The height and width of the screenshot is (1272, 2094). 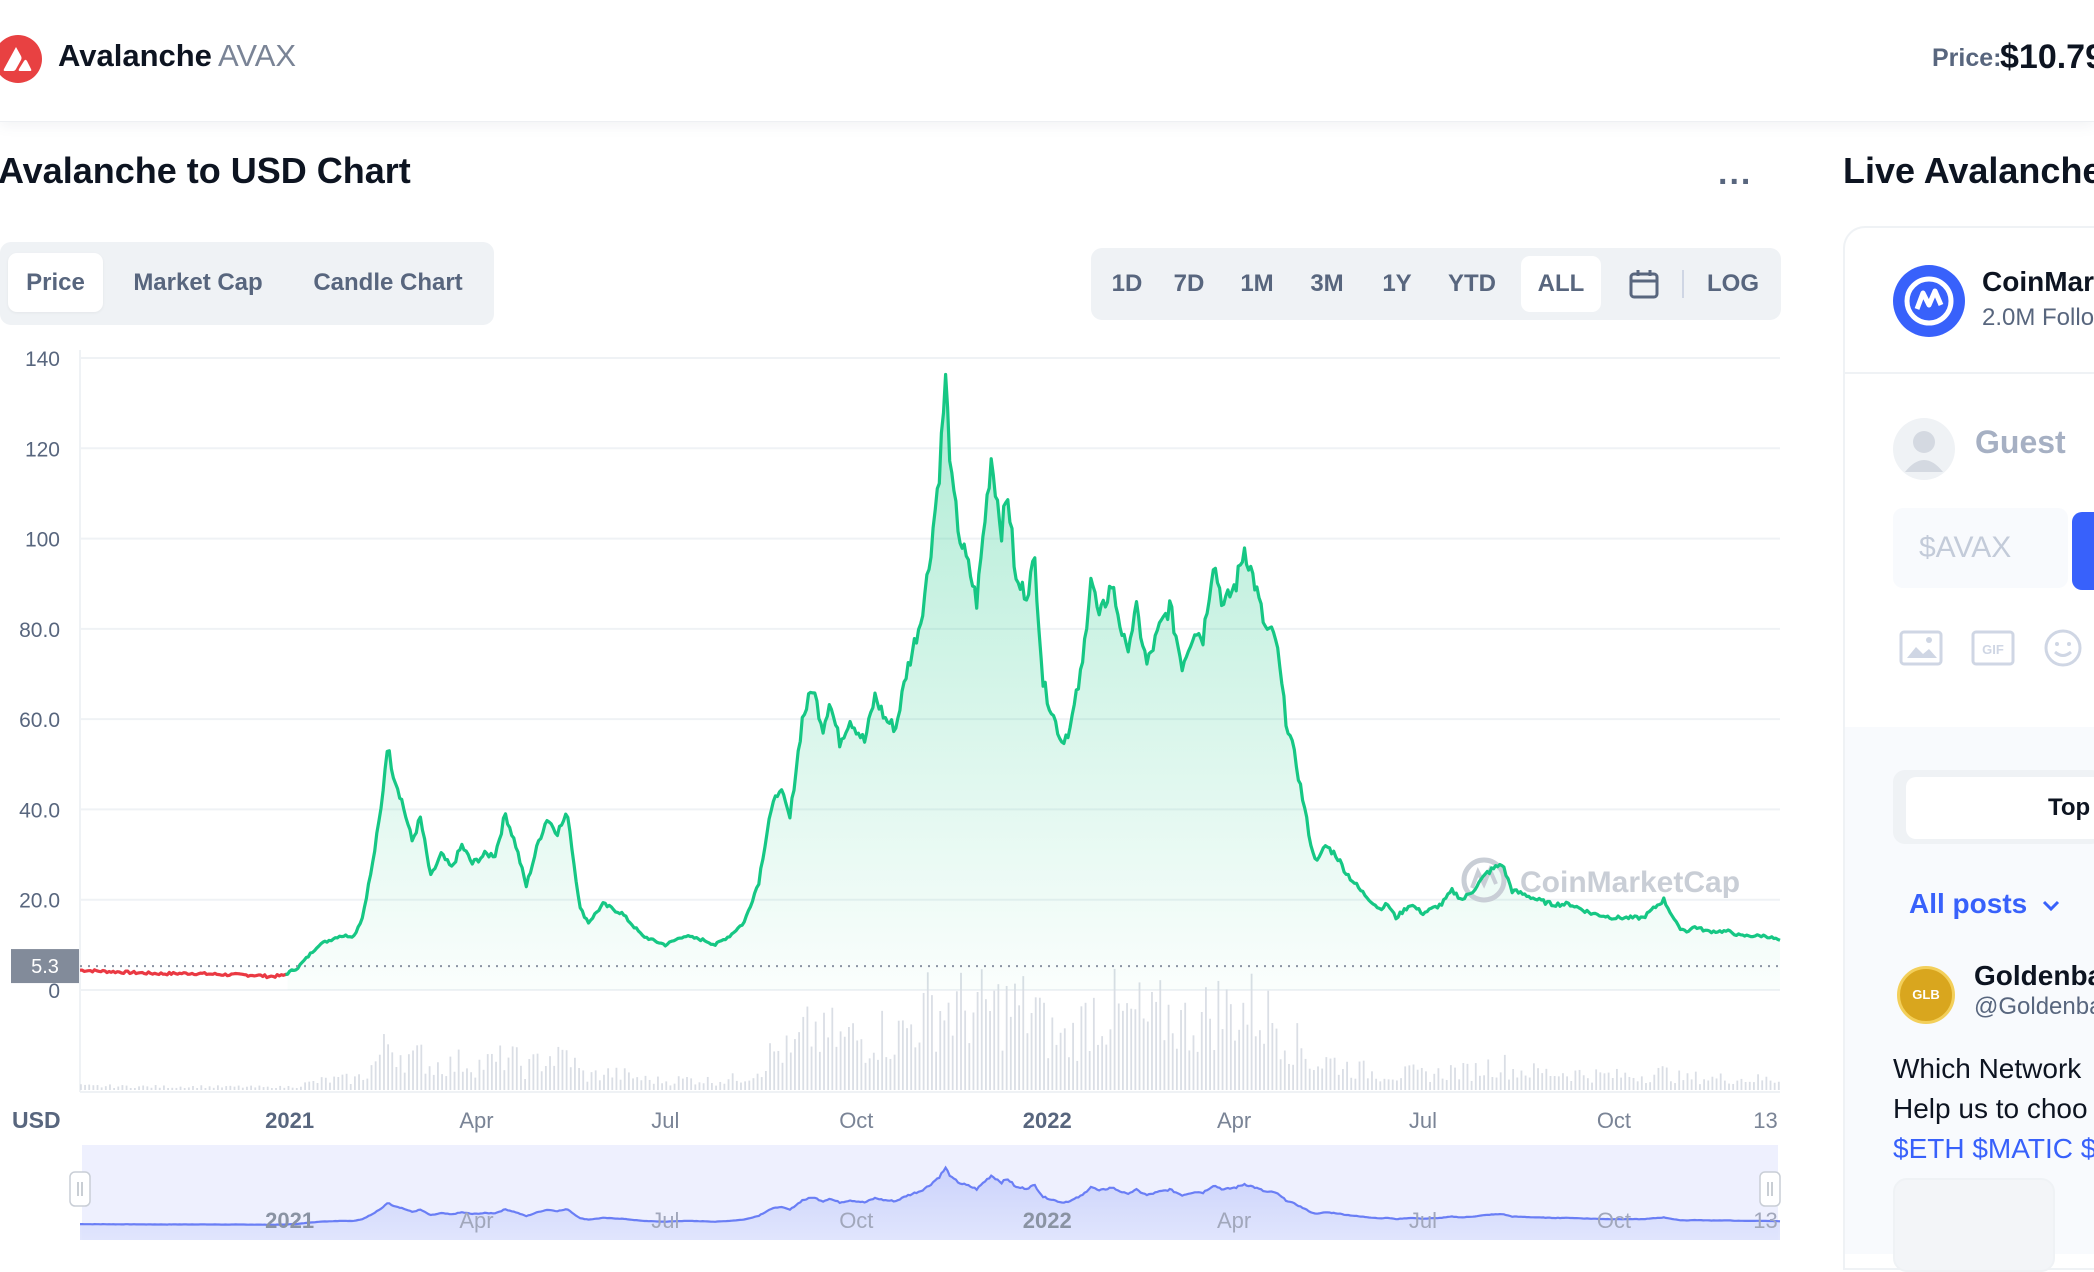 I want to click on calendar-icon, so click(x=1644, y=284).